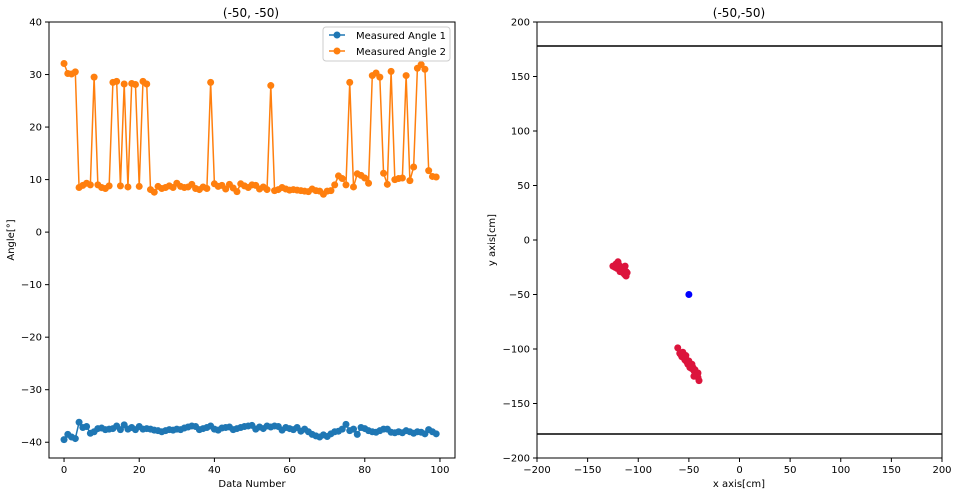 The width and height of the screenshot is (958, 496). I want to click on chart1-xtick-label: 60, so click(289, 470).